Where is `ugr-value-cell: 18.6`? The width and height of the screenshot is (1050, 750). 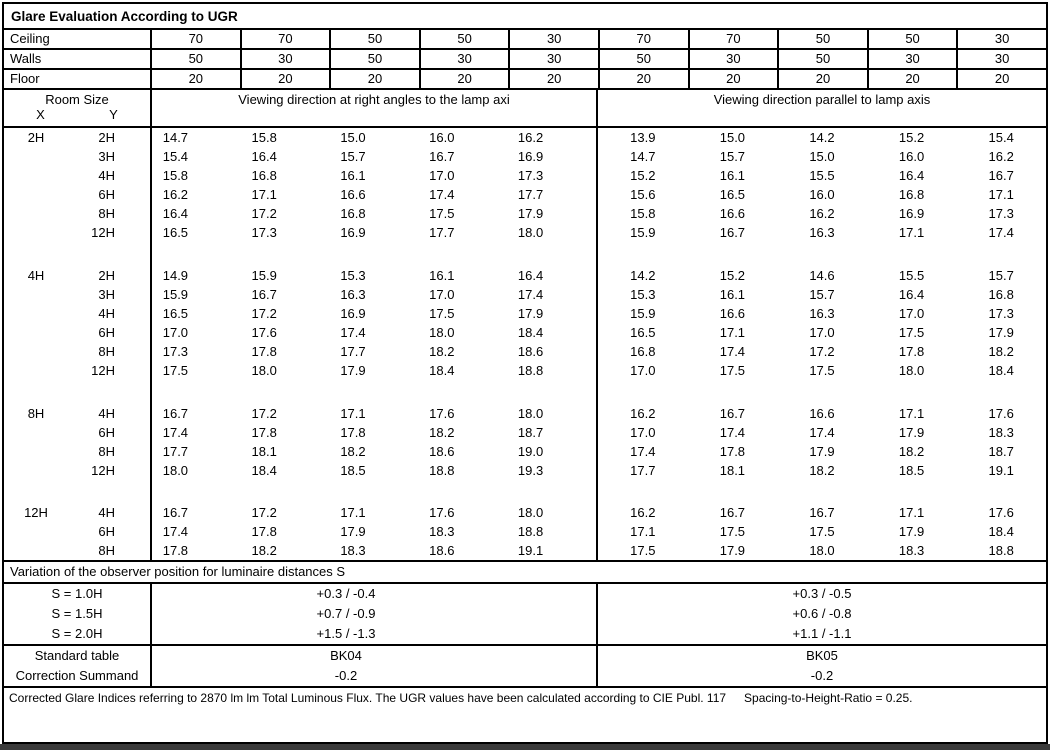 ugr-value-cell: 18.6 is located at coordinates (442, 451).